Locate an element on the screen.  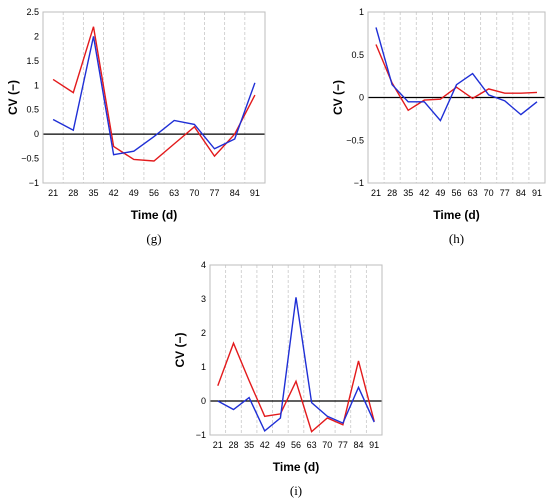
chart-h-plot-frame is located at coordinates (456, 97).